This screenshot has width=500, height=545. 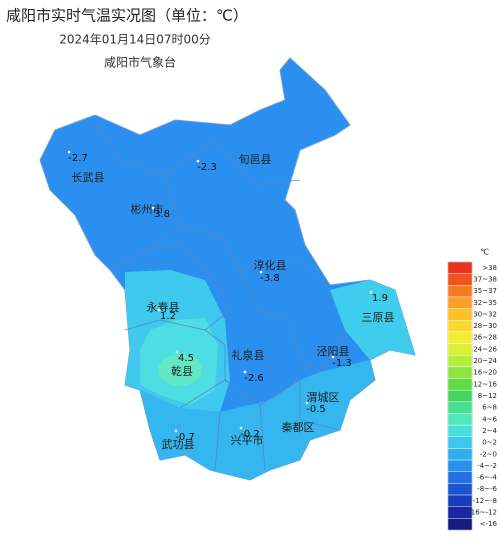 What do you see at coordinates (378, 317) in the screenshot?
I see `county-name: 三原县` at bounding box center [378, 317].